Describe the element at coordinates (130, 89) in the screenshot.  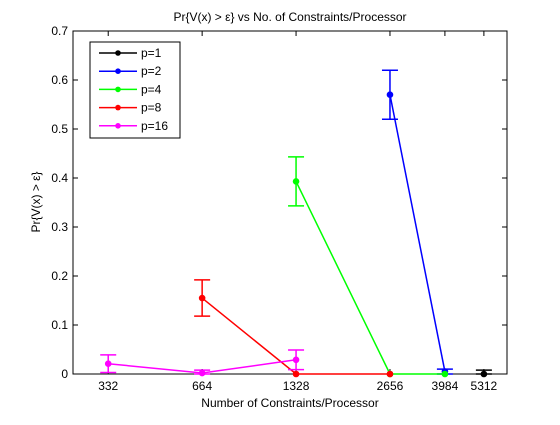
I see `legend-item: p=4` at that location.